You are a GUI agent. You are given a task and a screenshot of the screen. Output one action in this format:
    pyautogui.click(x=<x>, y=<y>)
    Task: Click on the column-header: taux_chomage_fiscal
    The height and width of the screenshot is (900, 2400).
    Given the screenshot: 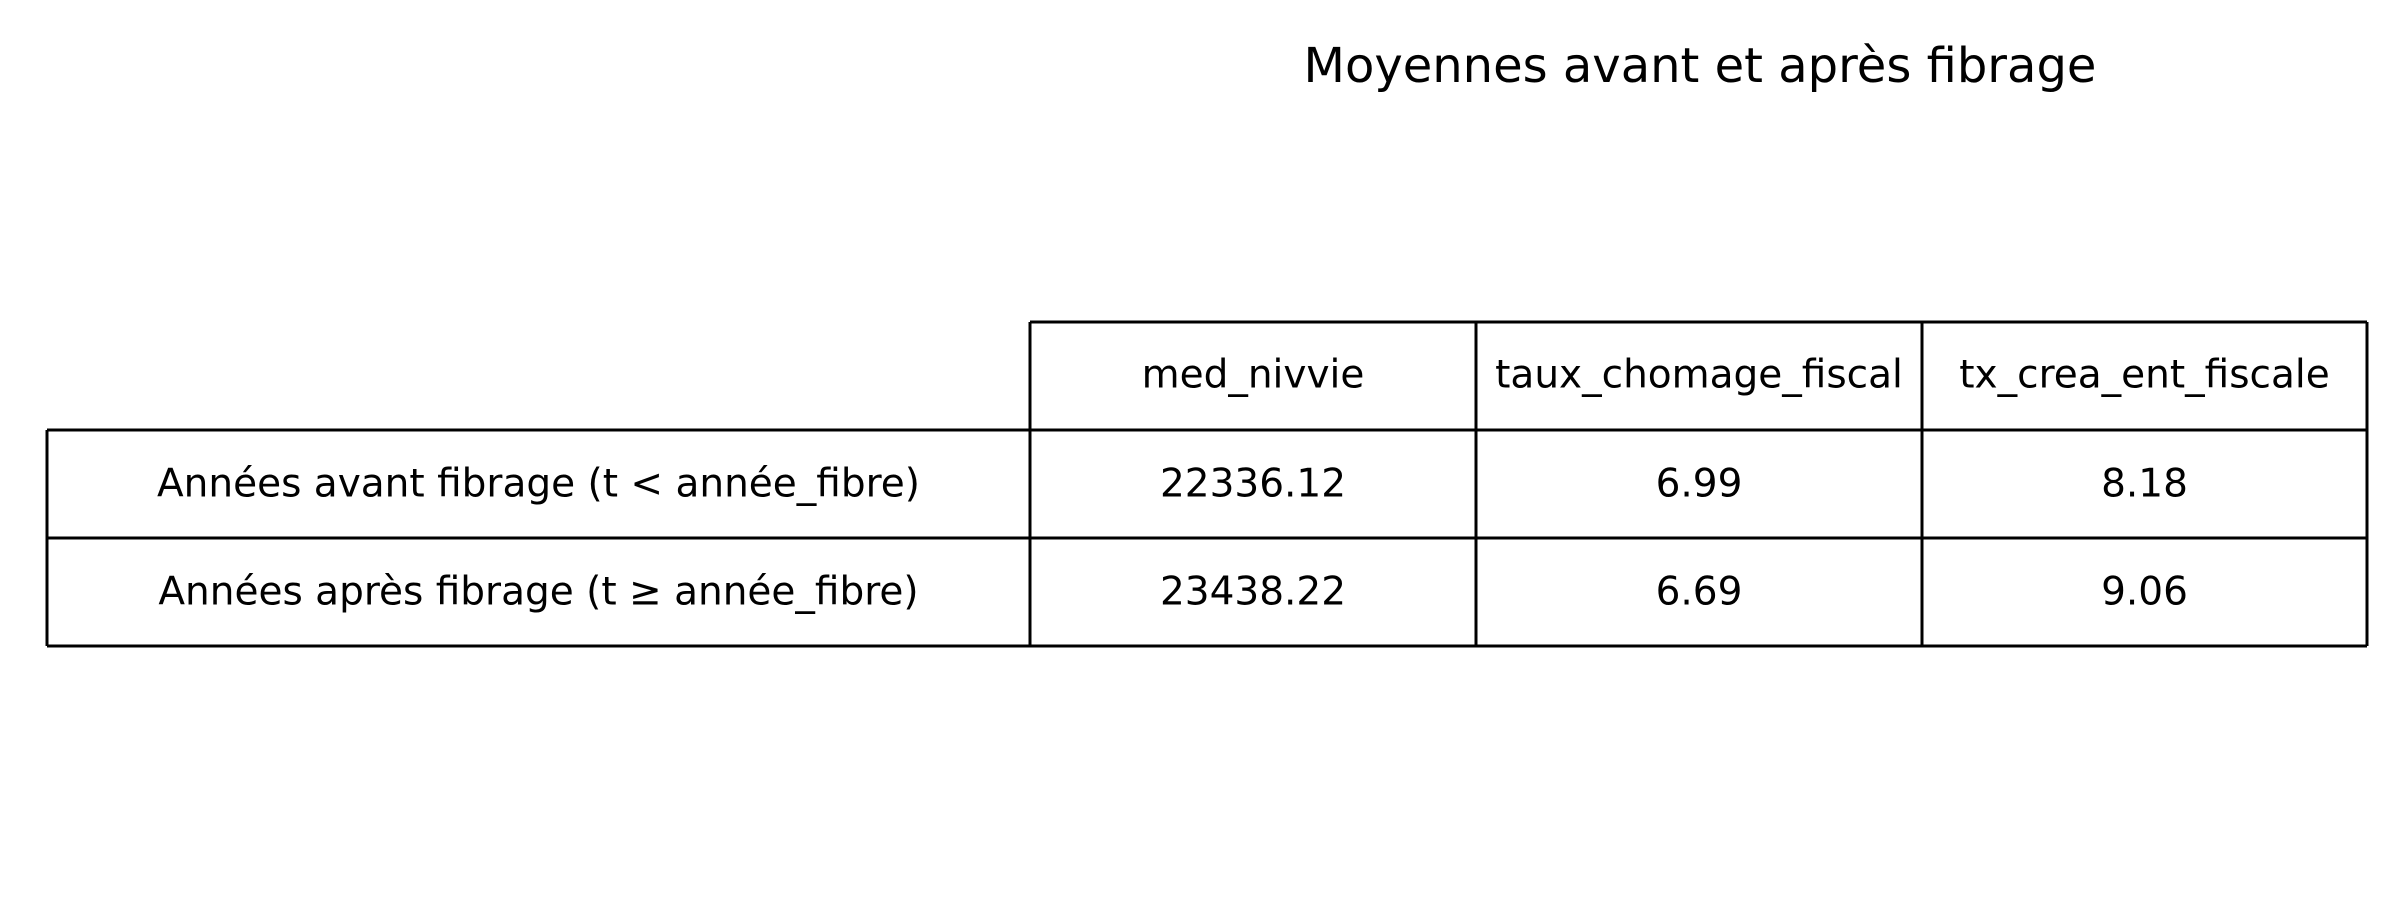 What is the action you would take?
    pyautogui.click(x=1699, y=375)
    